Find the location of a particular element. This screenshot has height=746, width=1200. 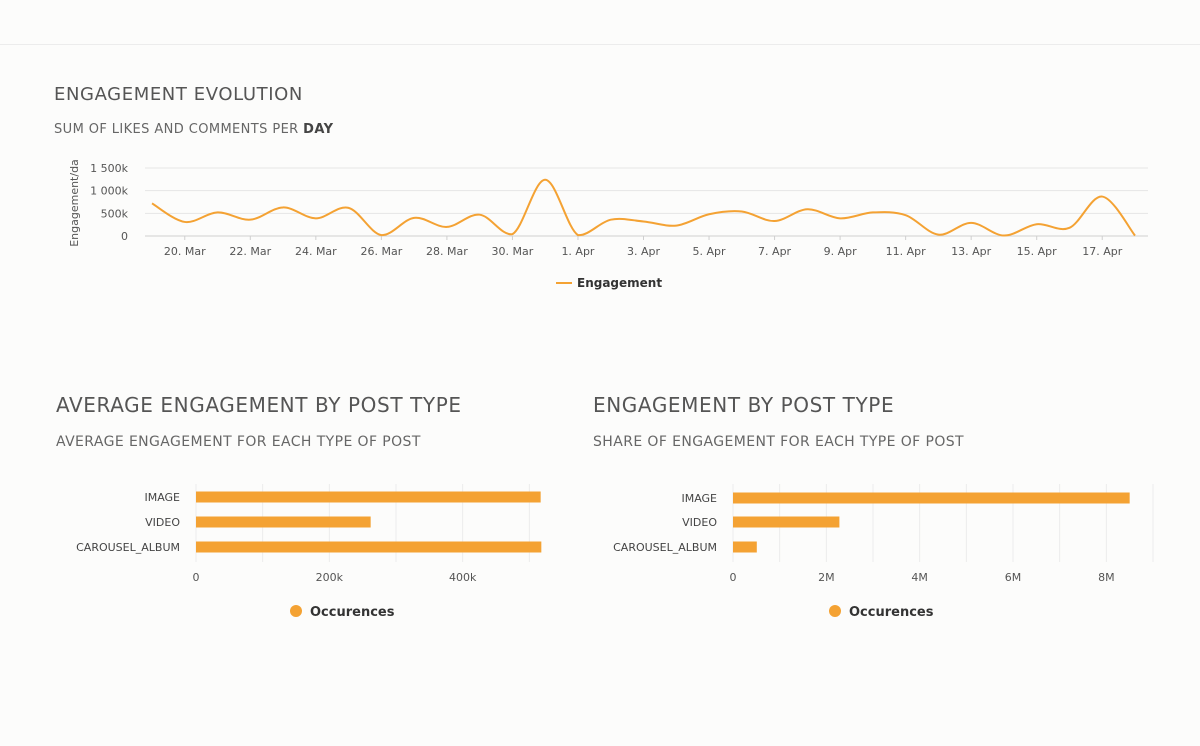

x-tick-label: 9. Apr is located at coordinates (840, 251).